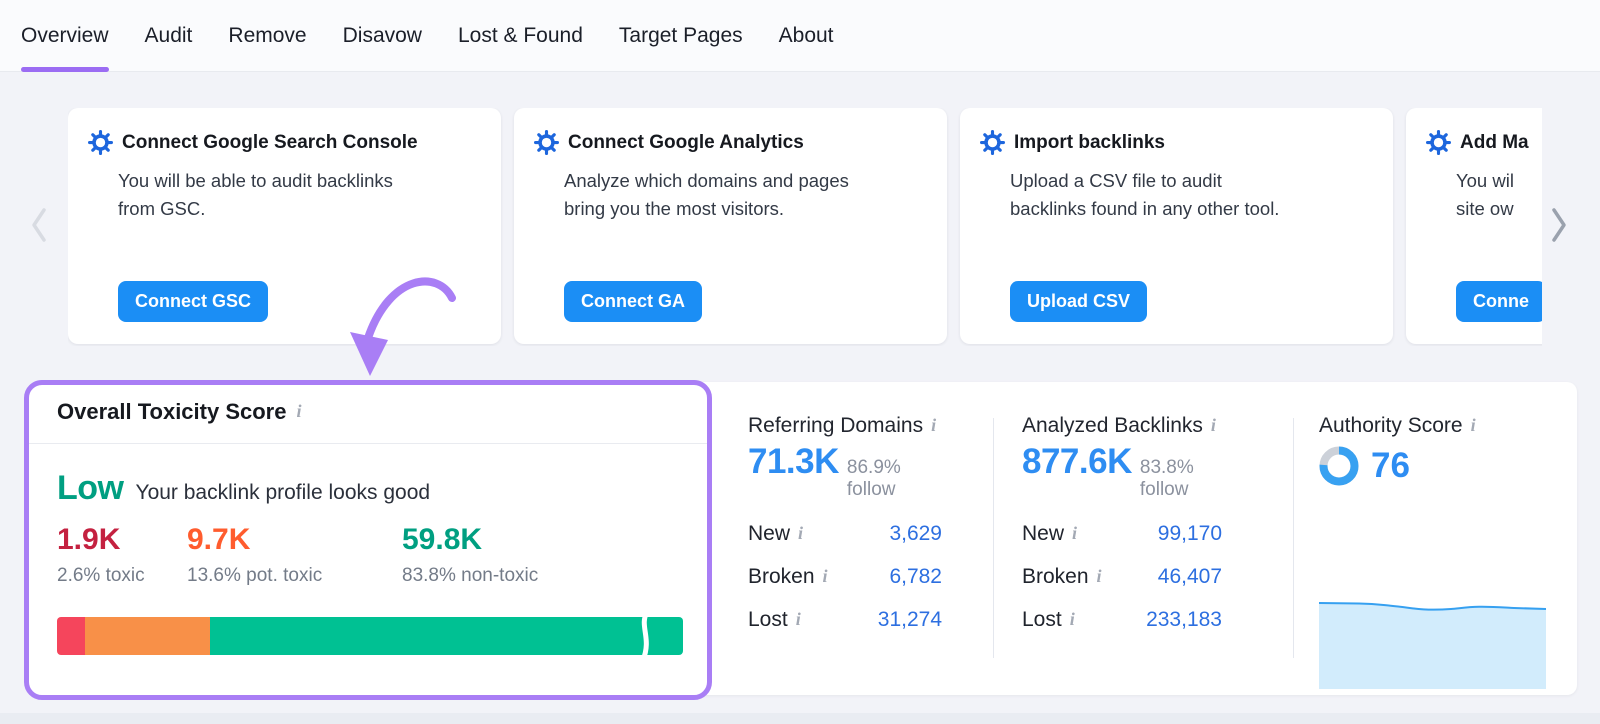  I want to click on authority-score-donut, so click(1339, 466).